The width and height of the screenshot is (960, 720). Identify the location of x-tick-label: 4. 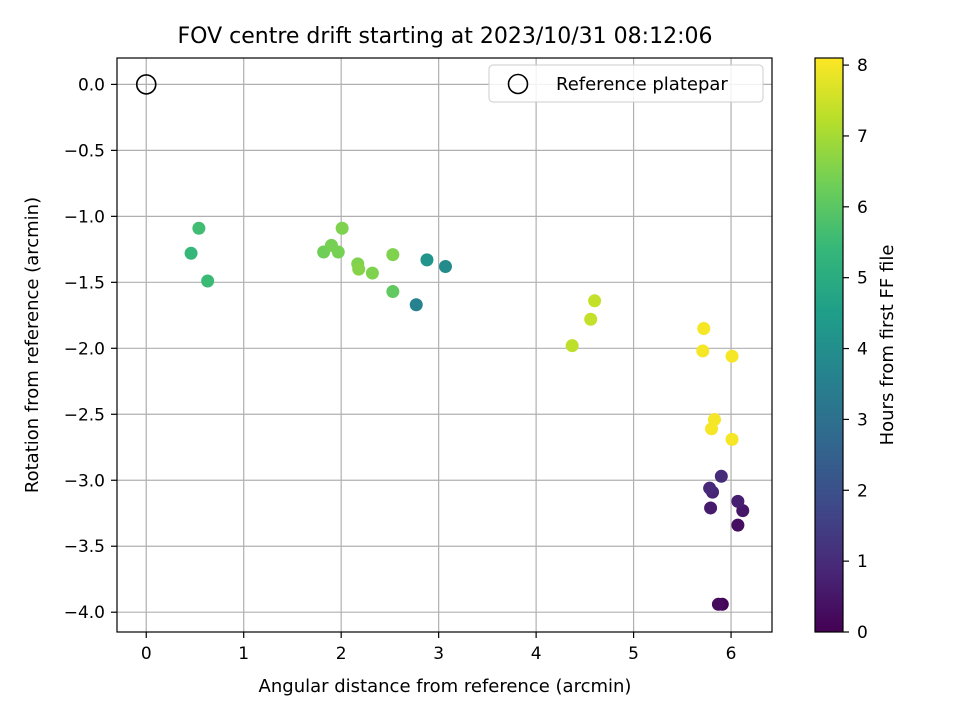
(536, 654).